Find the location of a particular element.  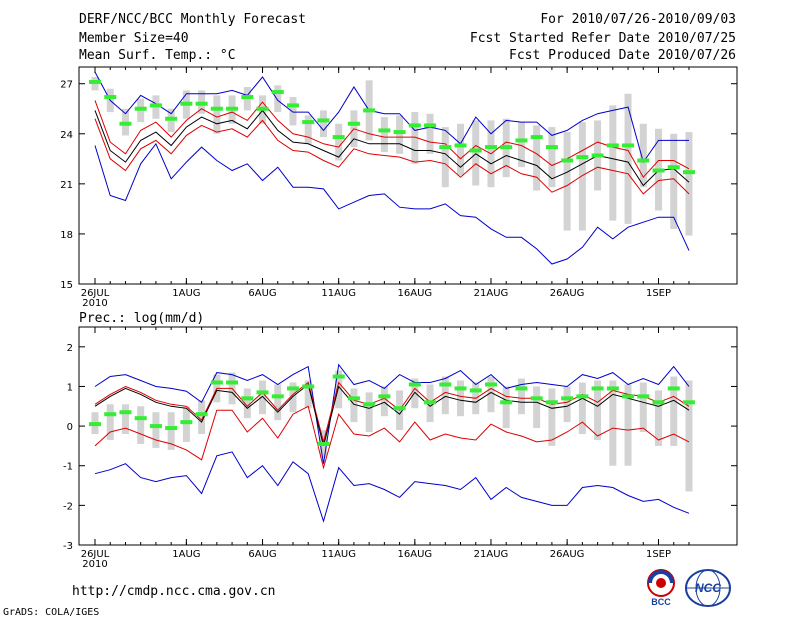

x-tick-label: 6AUG is located at coordinates (262, 554).